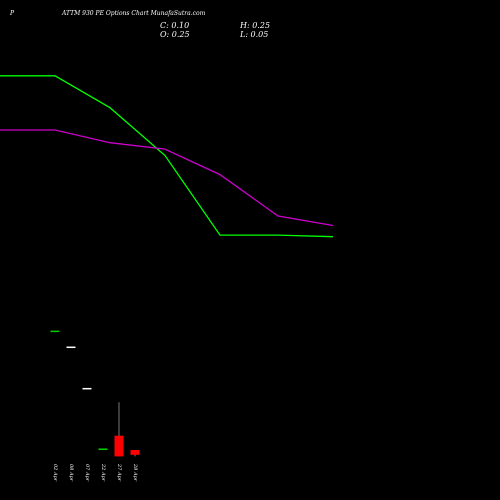 This screenshot has width=500, height=500. Describe the element at coordinates (71, 473) in the screenshot. I see `x-tick-label: 08 Apr` at that location.